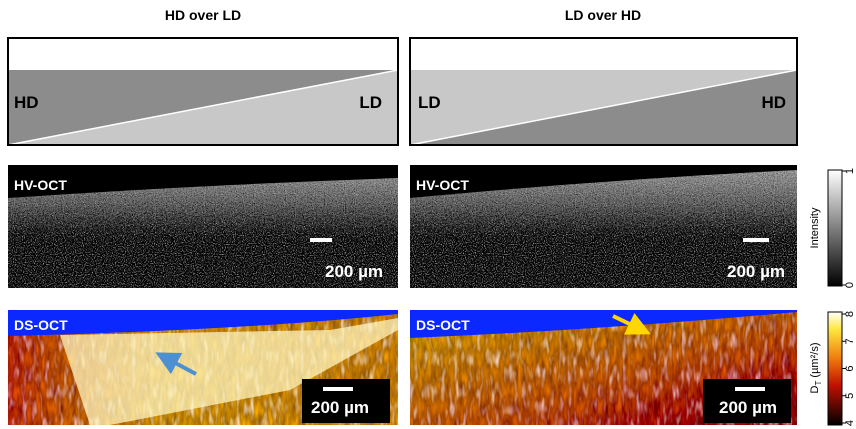 The image size is (856, 429). I want to click on tick-label: 0, so click(850, 285).